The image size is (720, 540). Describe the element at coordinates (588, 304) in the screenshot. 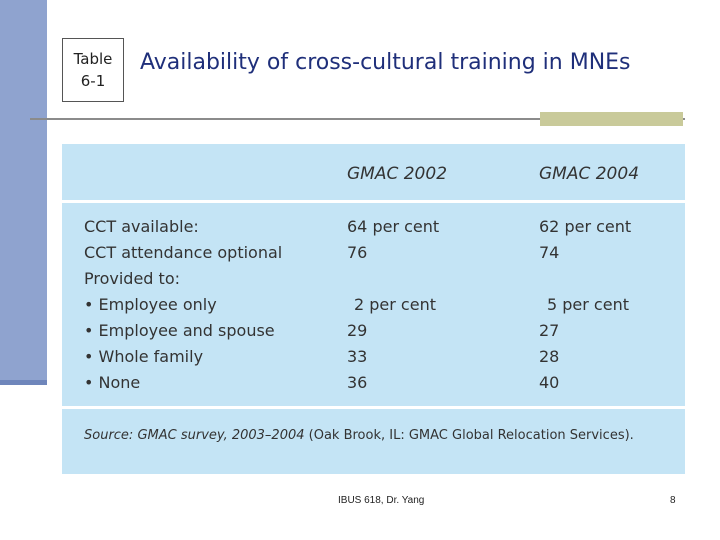

I see `value-2004: 5 per cent` at that location.